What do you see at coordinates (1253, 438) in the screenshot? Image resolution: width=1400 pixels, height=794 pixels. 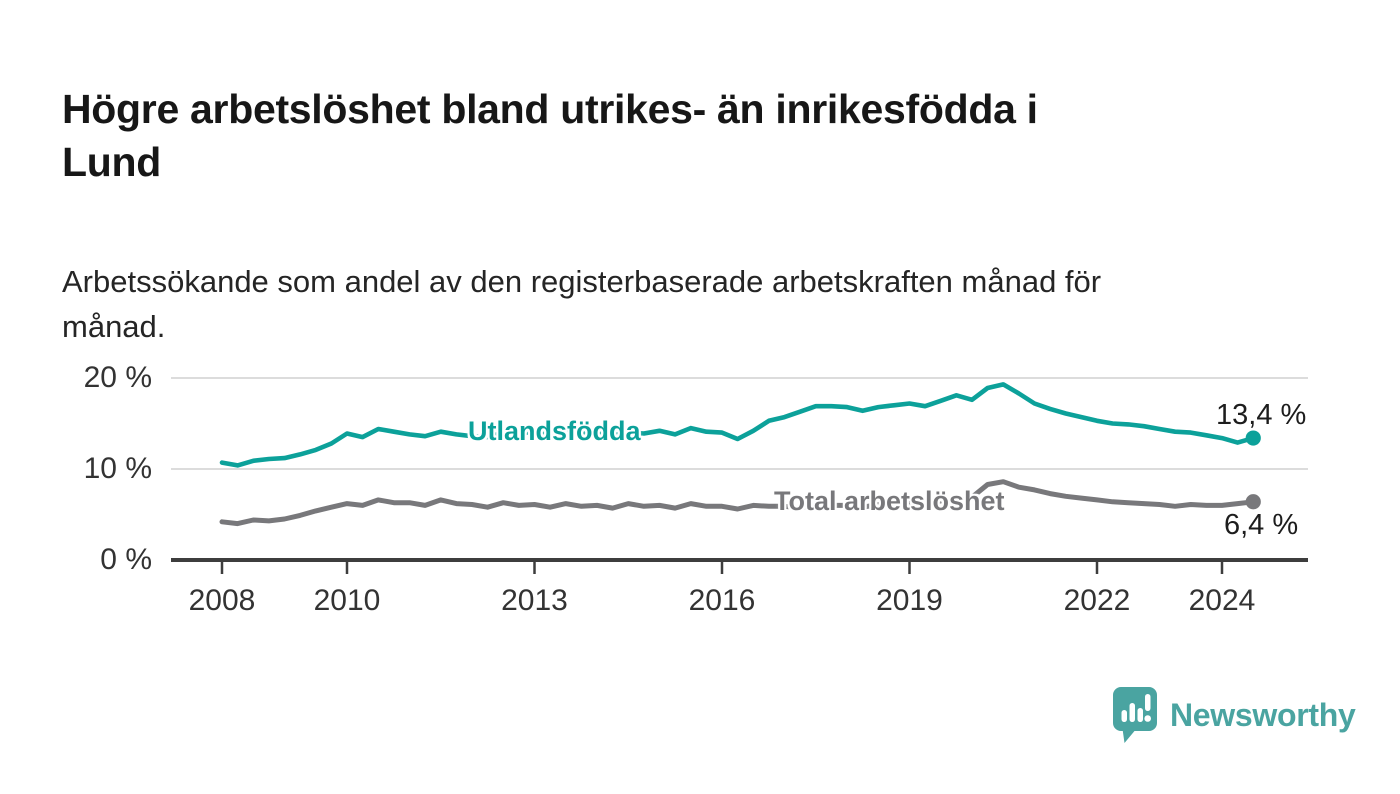 I see `end-dot-utlandsfodda` at bounding box center [1253, 438].